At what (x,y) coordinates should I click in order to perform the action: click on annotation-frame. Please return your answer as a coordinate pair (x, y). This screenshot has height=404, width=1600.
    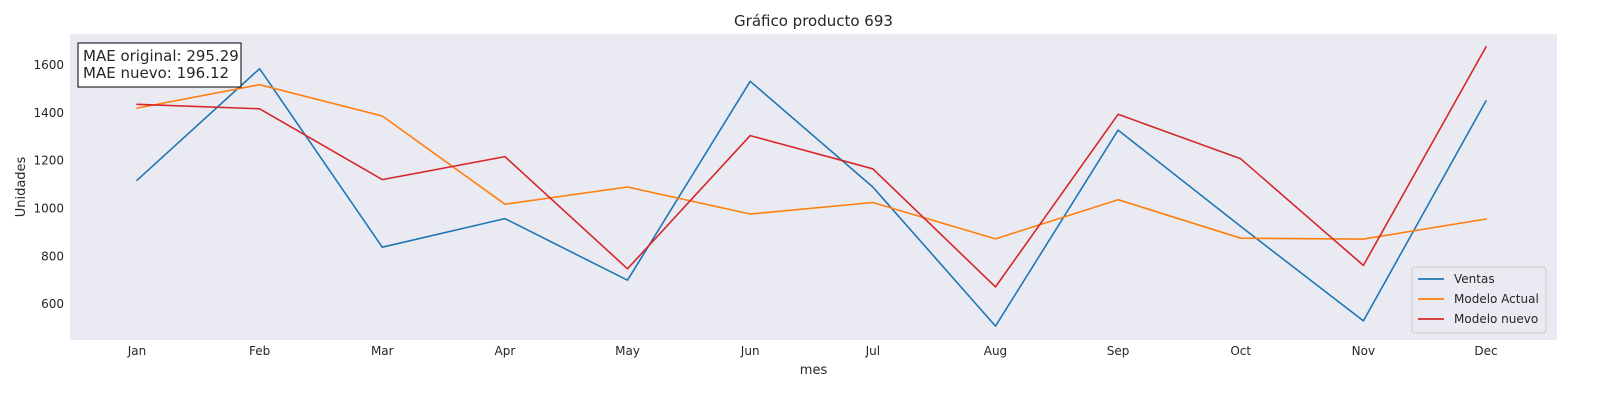
    Looking at the image, I should click on (159, 65).